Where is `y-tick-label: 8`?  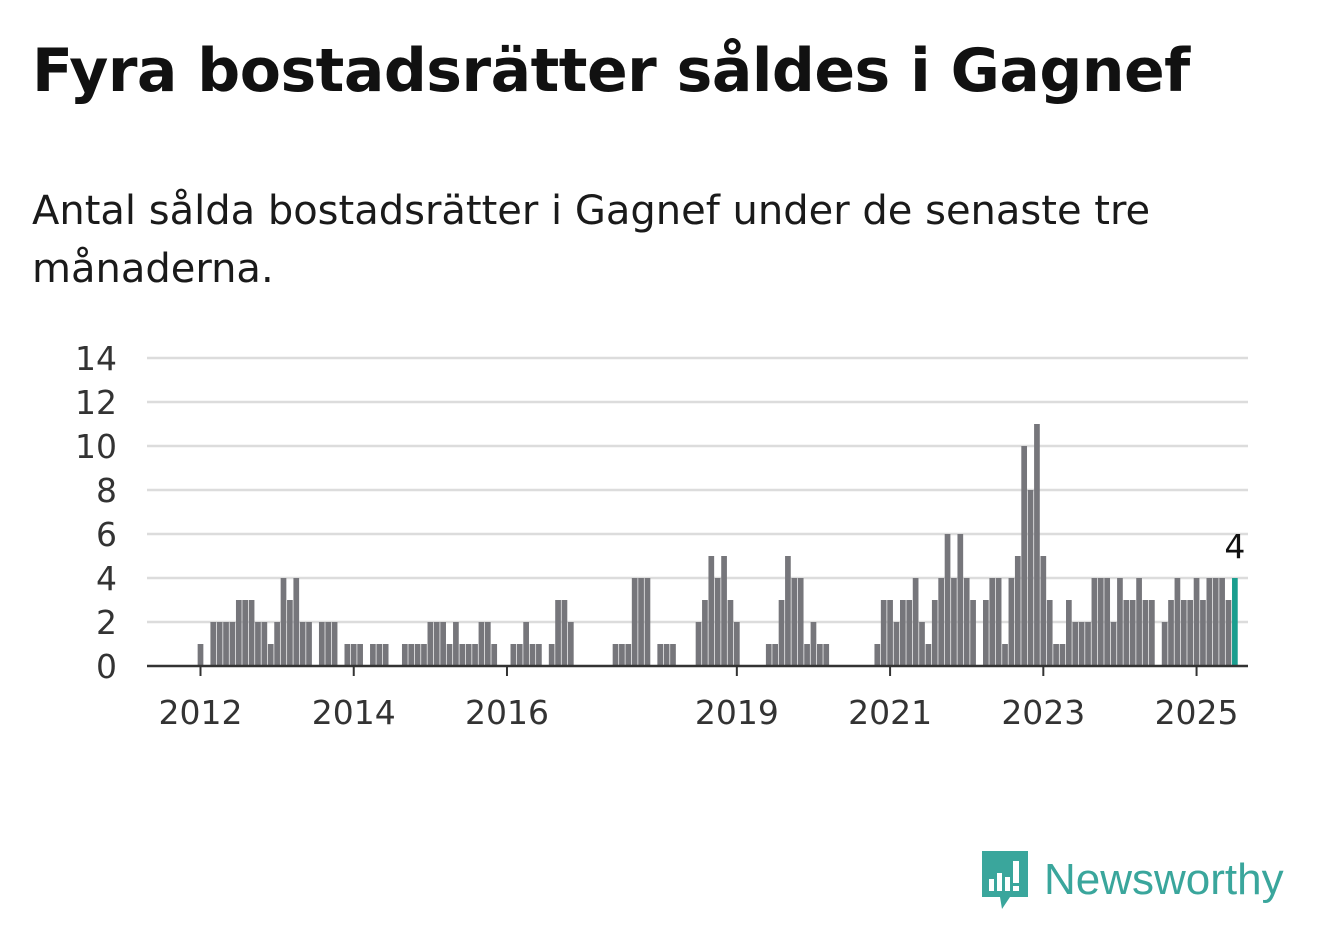
y-tick-label: 8 is located at coordinates (106, 490).